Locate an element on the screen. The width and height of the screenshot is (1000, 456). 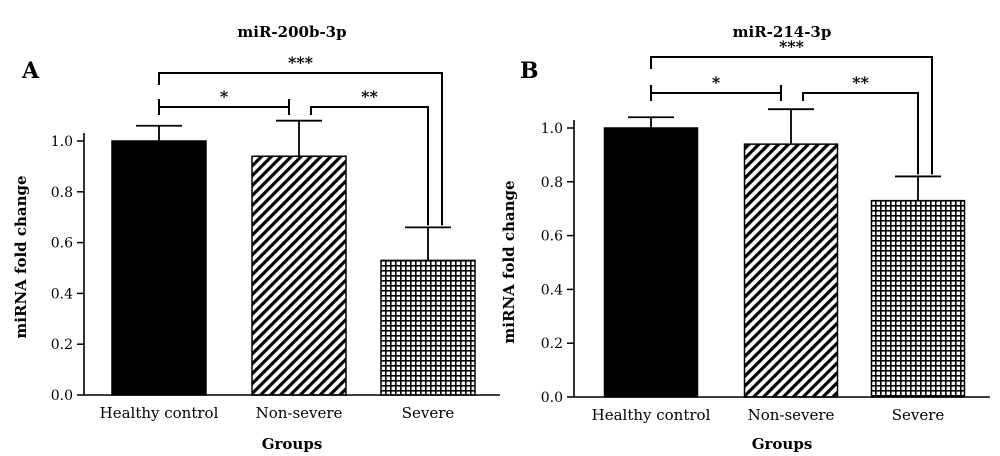
chart-title: miR-200b-3p is located at coordinates (291, 32).